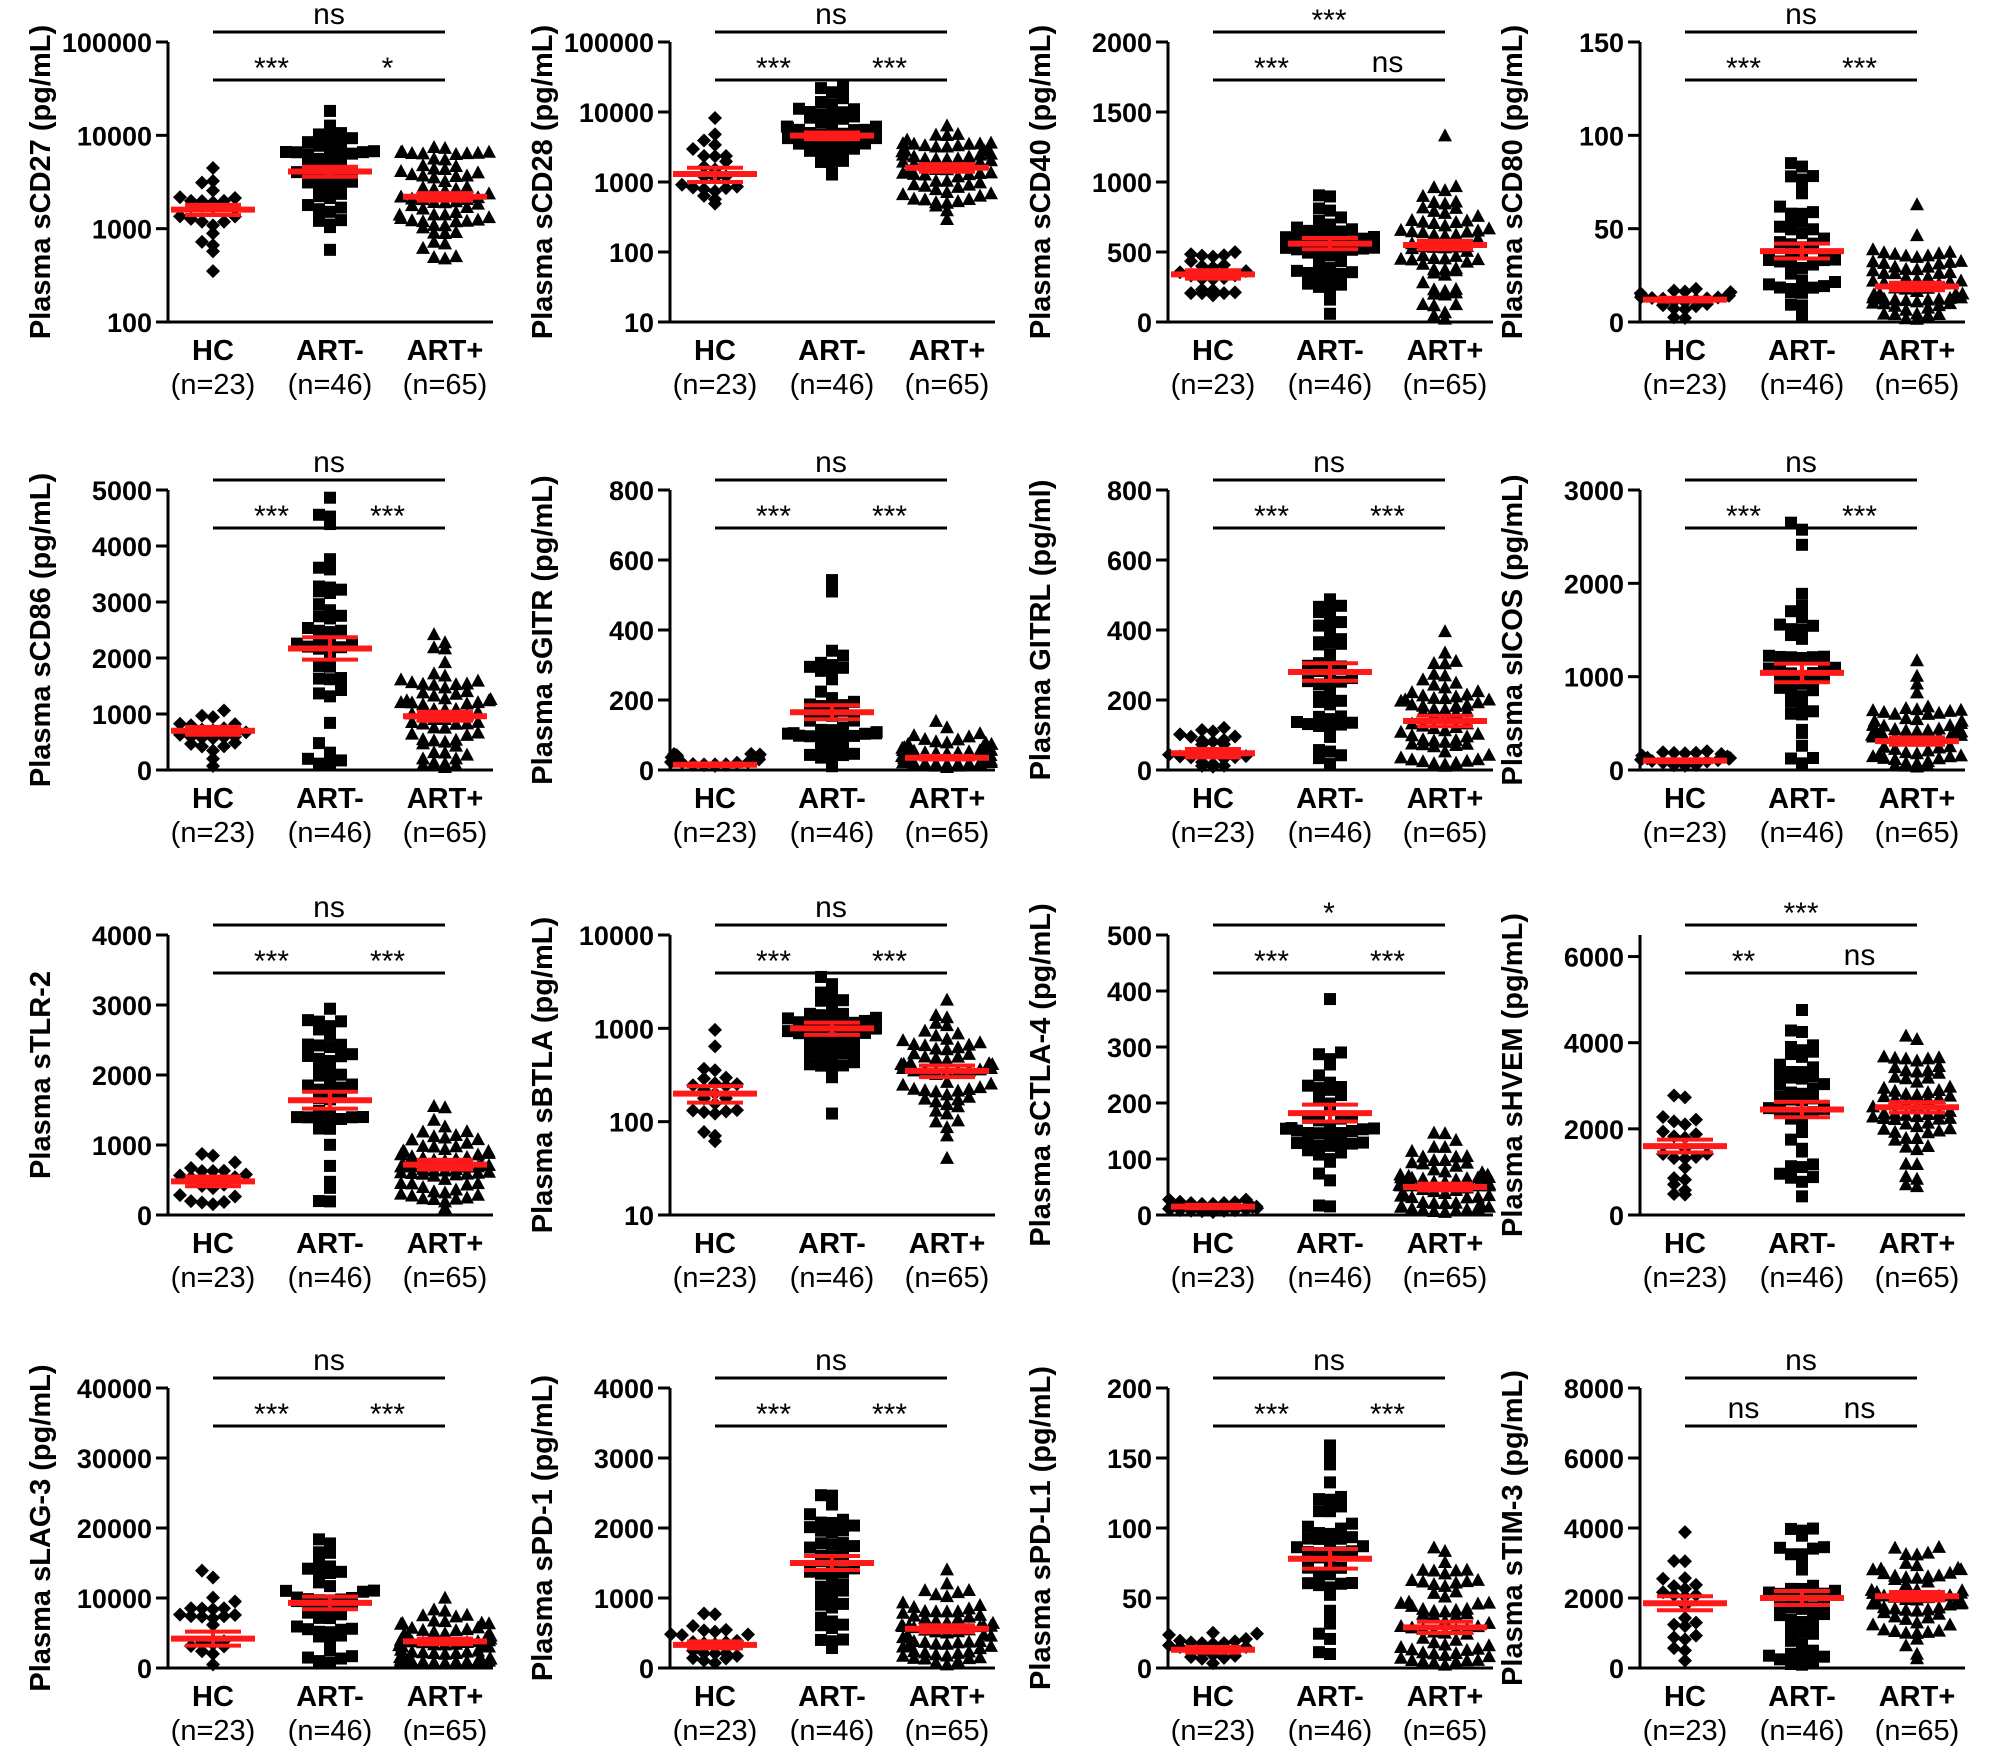 This screenshot has width=2008, height=1762. Describe the element at coordinates (1609, 230) in the screenshot. I see `y-tick-label: 50` at that location.